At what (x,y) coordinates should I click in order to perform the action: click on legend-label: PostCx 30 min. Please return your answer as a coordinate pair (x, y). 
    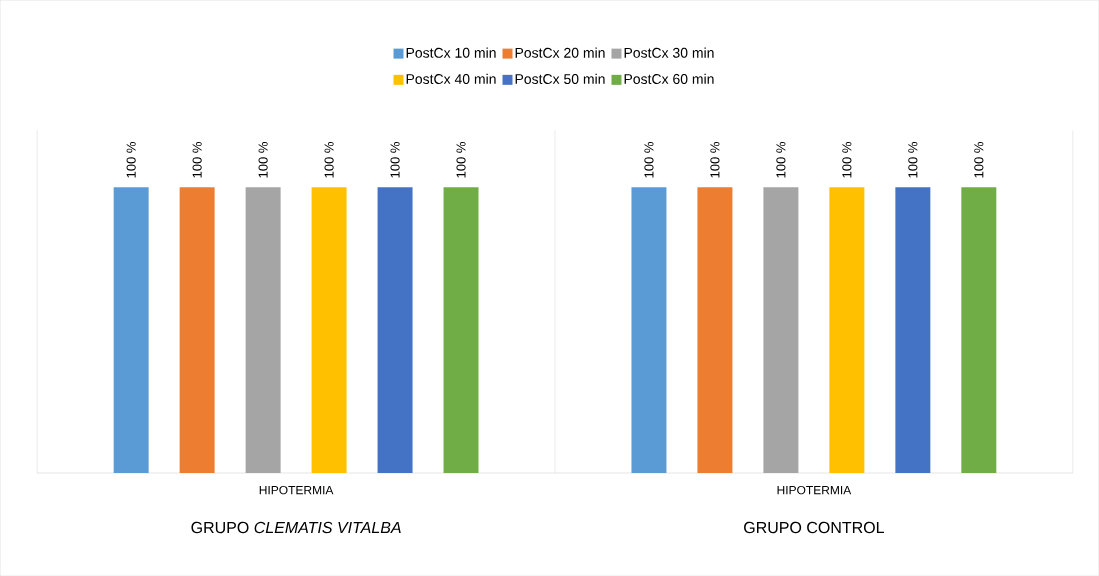
    Looking at the image, I should click on (669, 52).